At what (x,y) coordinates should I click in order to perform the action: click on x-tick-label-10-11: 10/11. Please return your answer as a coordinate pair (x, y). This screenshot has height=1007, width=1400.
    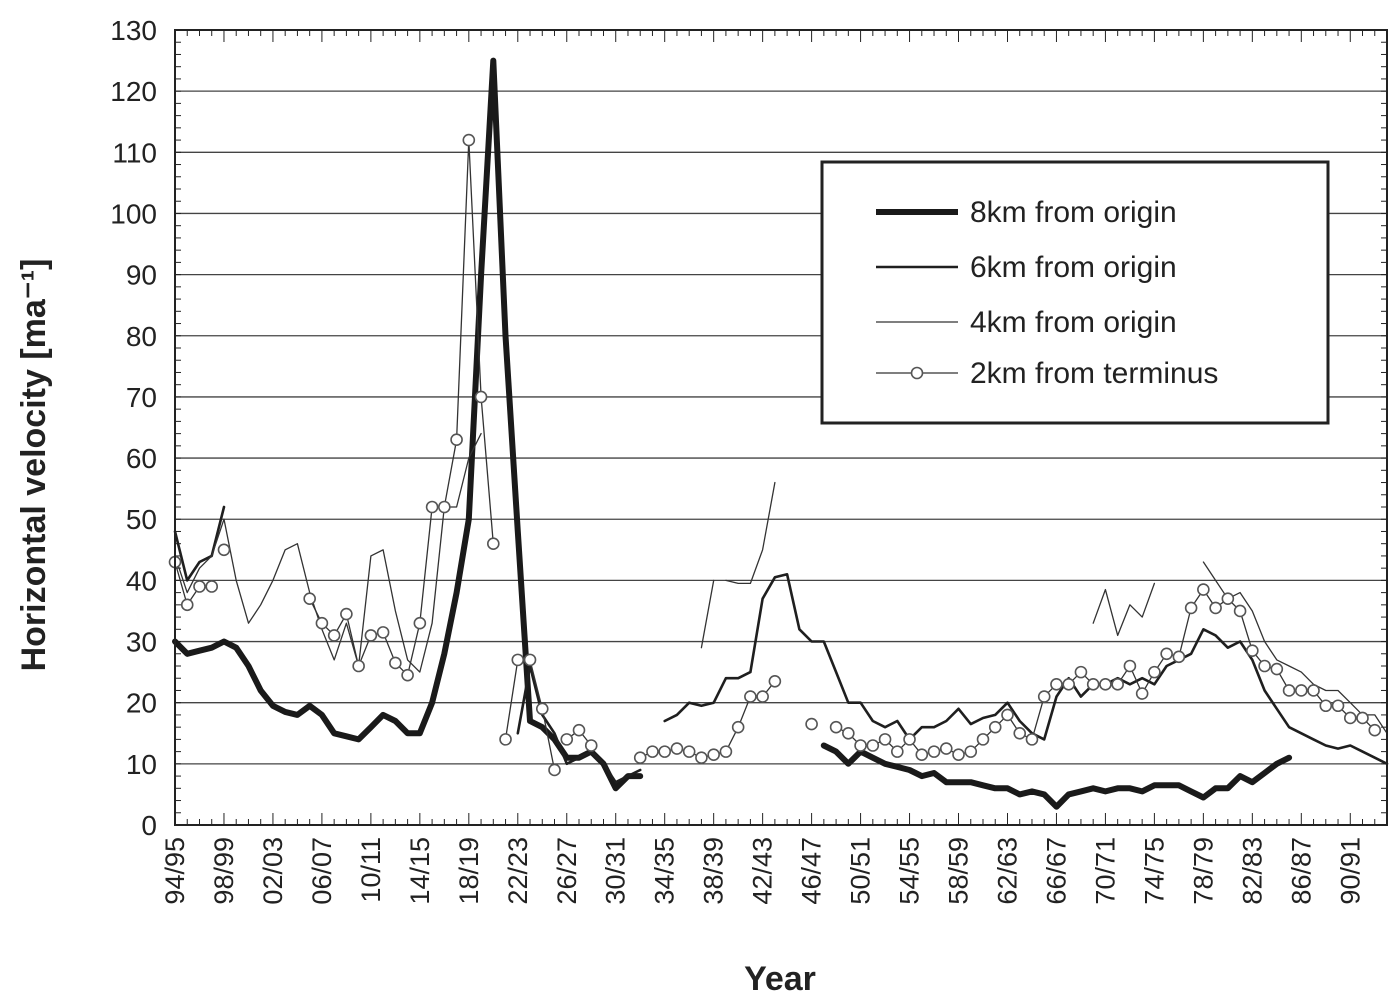
    Looking at the image, I should click on (371, 870).